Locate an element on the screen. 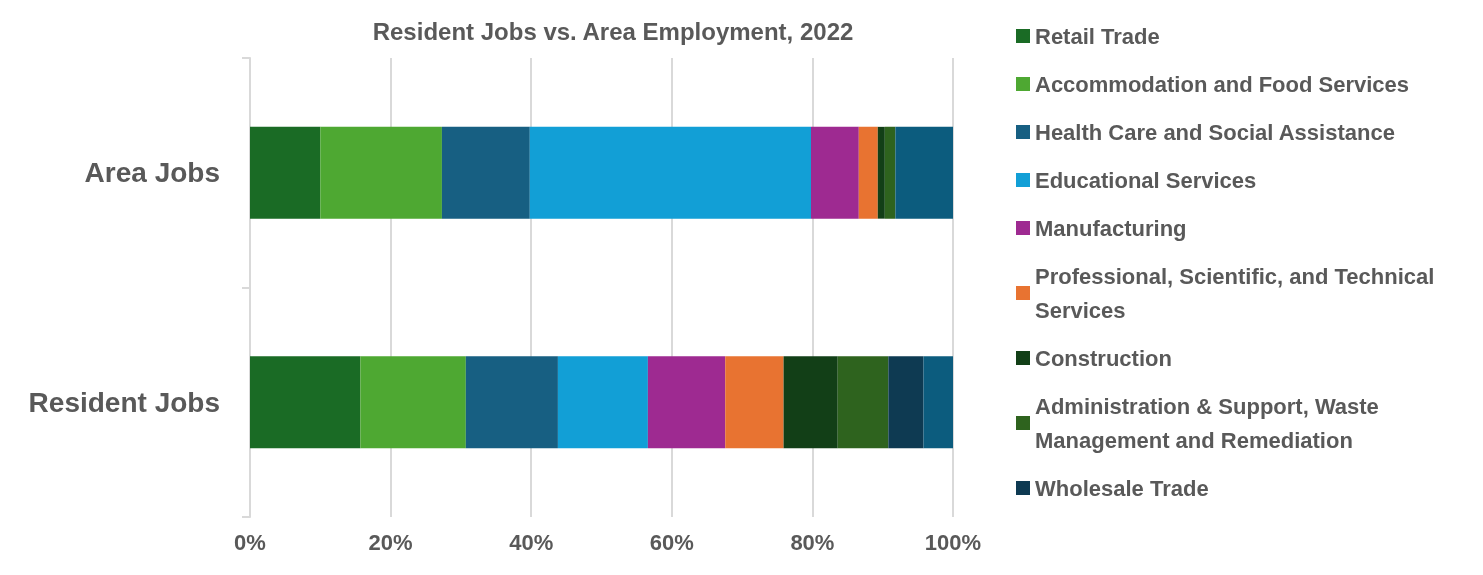 This screenshot has width=1483, height=575. legend-label: Manufacturing is located at coordinates (1111, 228).